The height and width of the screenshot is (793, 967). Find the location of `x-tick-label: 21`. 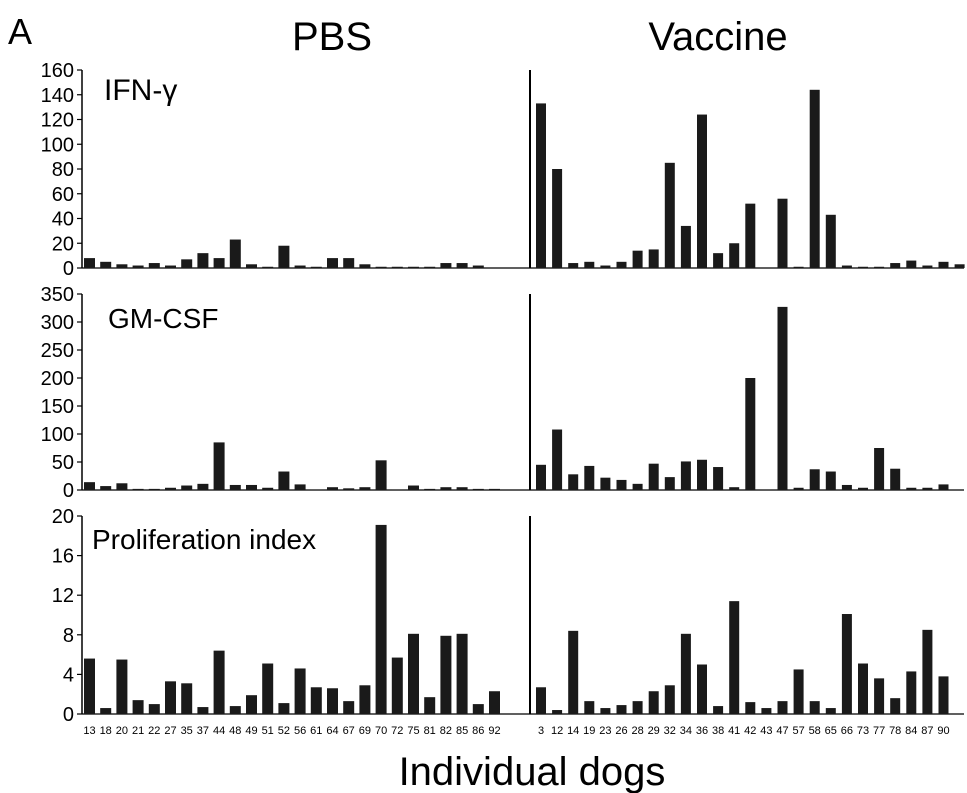

x-tick-label: 21 is located at coordinates (138, 731).